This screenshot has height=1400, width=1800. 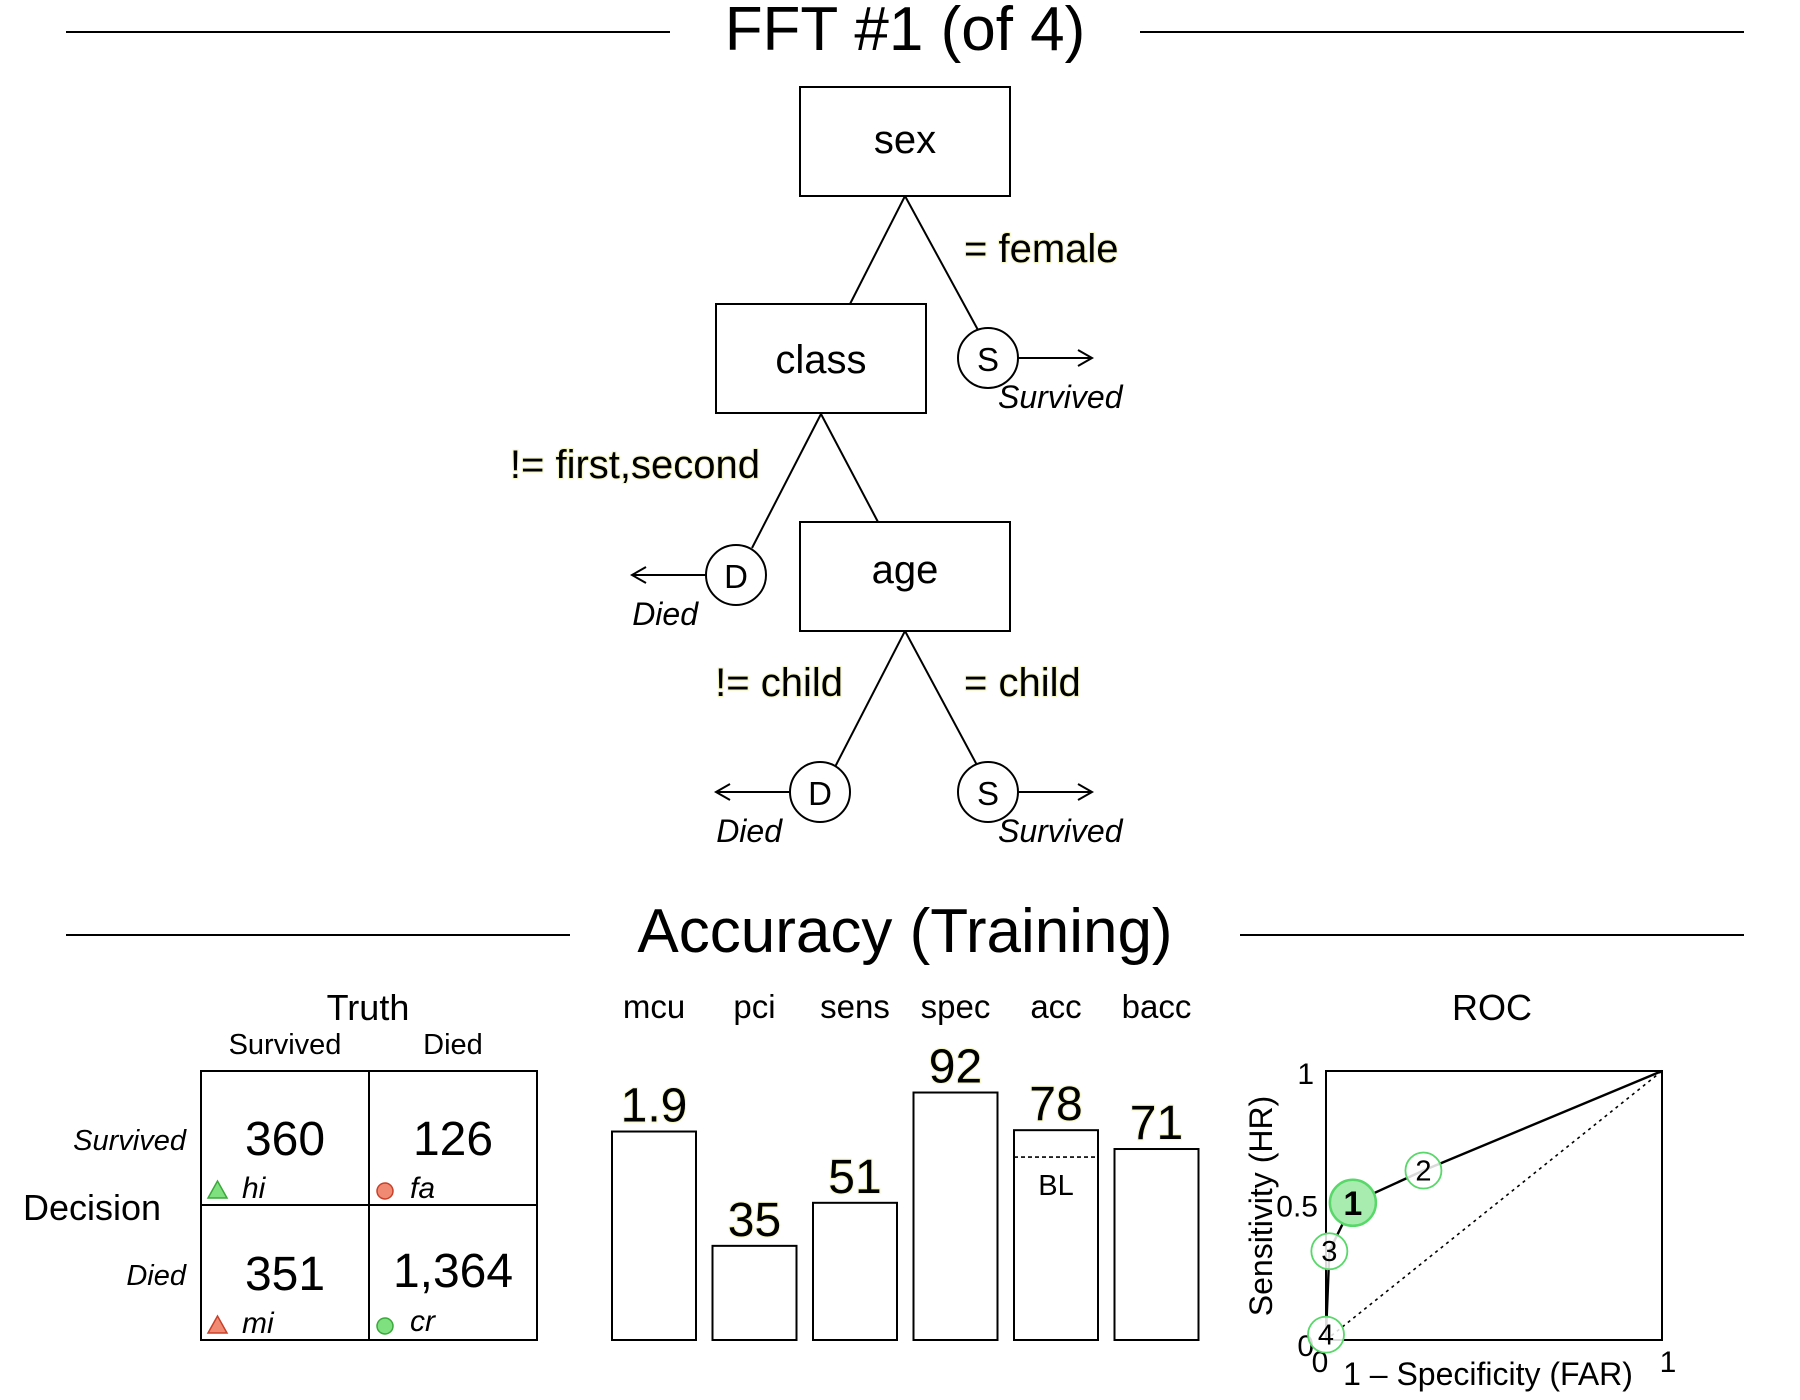 What do you see at coordinates (855, 1271) in the screenshot?
I see `bar-sens` at bounding box center [855, 1271].